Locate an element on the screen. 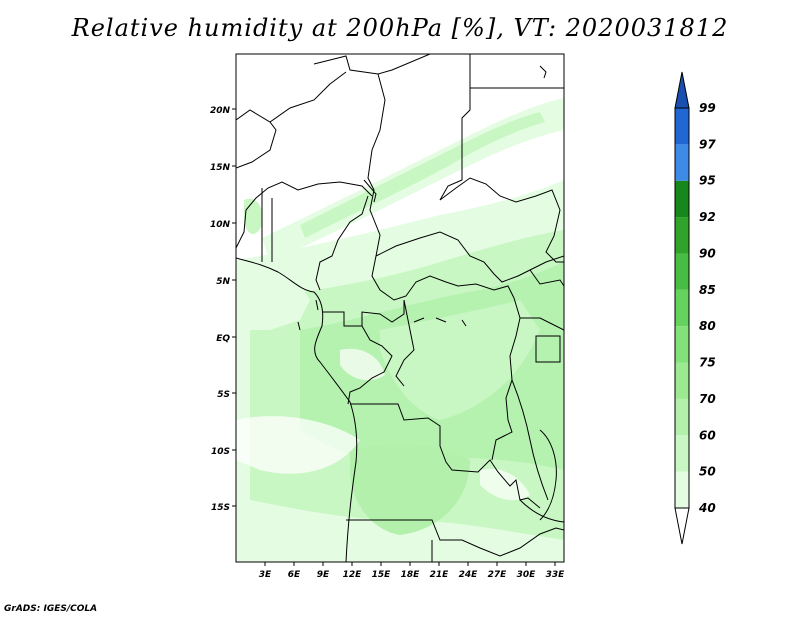 This screenshot has width=800, height=618. colorbar-label: 70 is located at coordinates (707, 399).